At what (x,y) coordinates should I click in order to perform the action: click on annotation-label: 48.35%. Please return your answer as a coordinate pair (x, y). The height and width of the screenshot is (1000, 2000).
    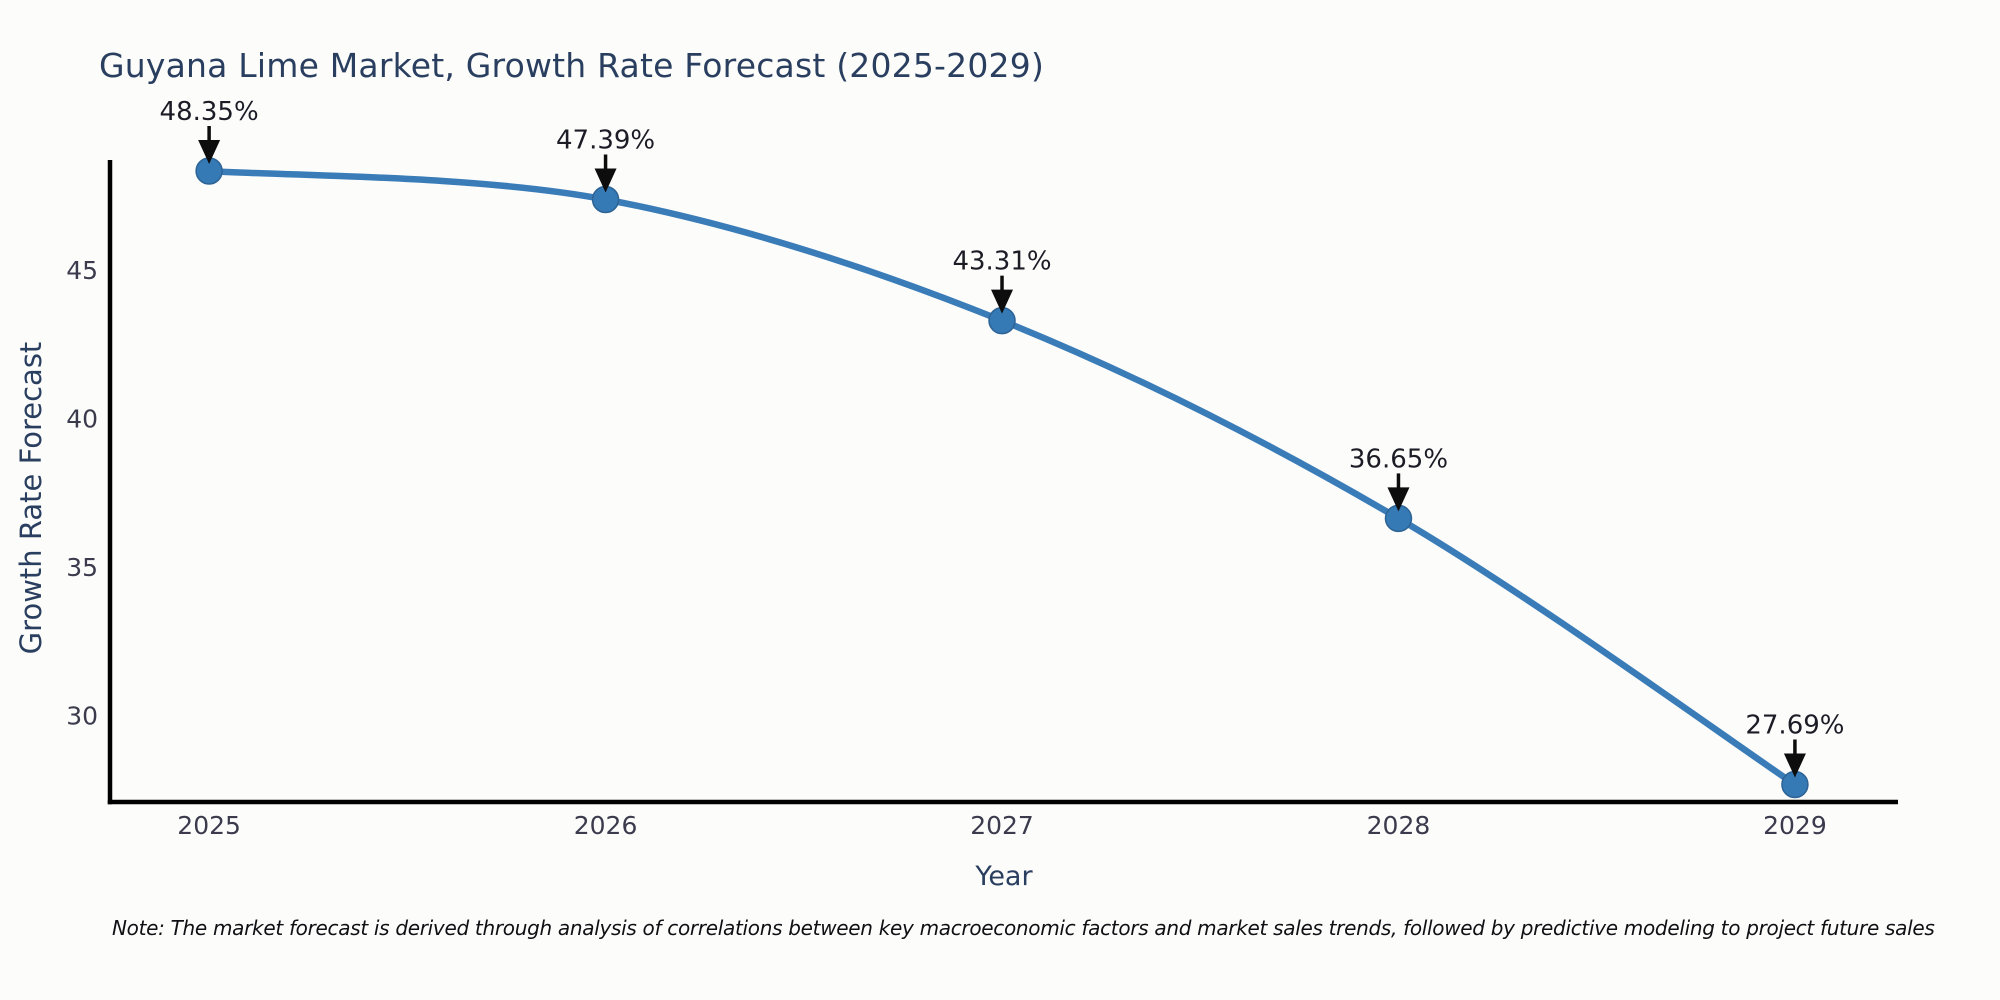
    Looking at the image, I should click on (209, 112).